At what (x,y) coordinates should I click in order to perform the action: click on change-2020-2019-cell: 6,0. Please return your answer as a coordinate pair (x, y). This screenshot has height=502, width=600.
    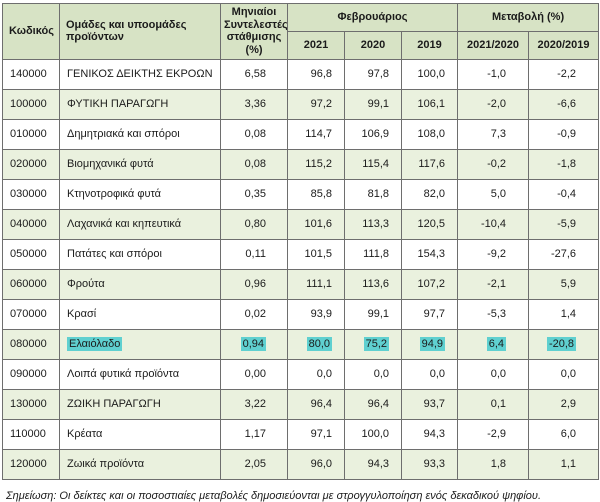
    Looking at the image, I should click on (564, 434).